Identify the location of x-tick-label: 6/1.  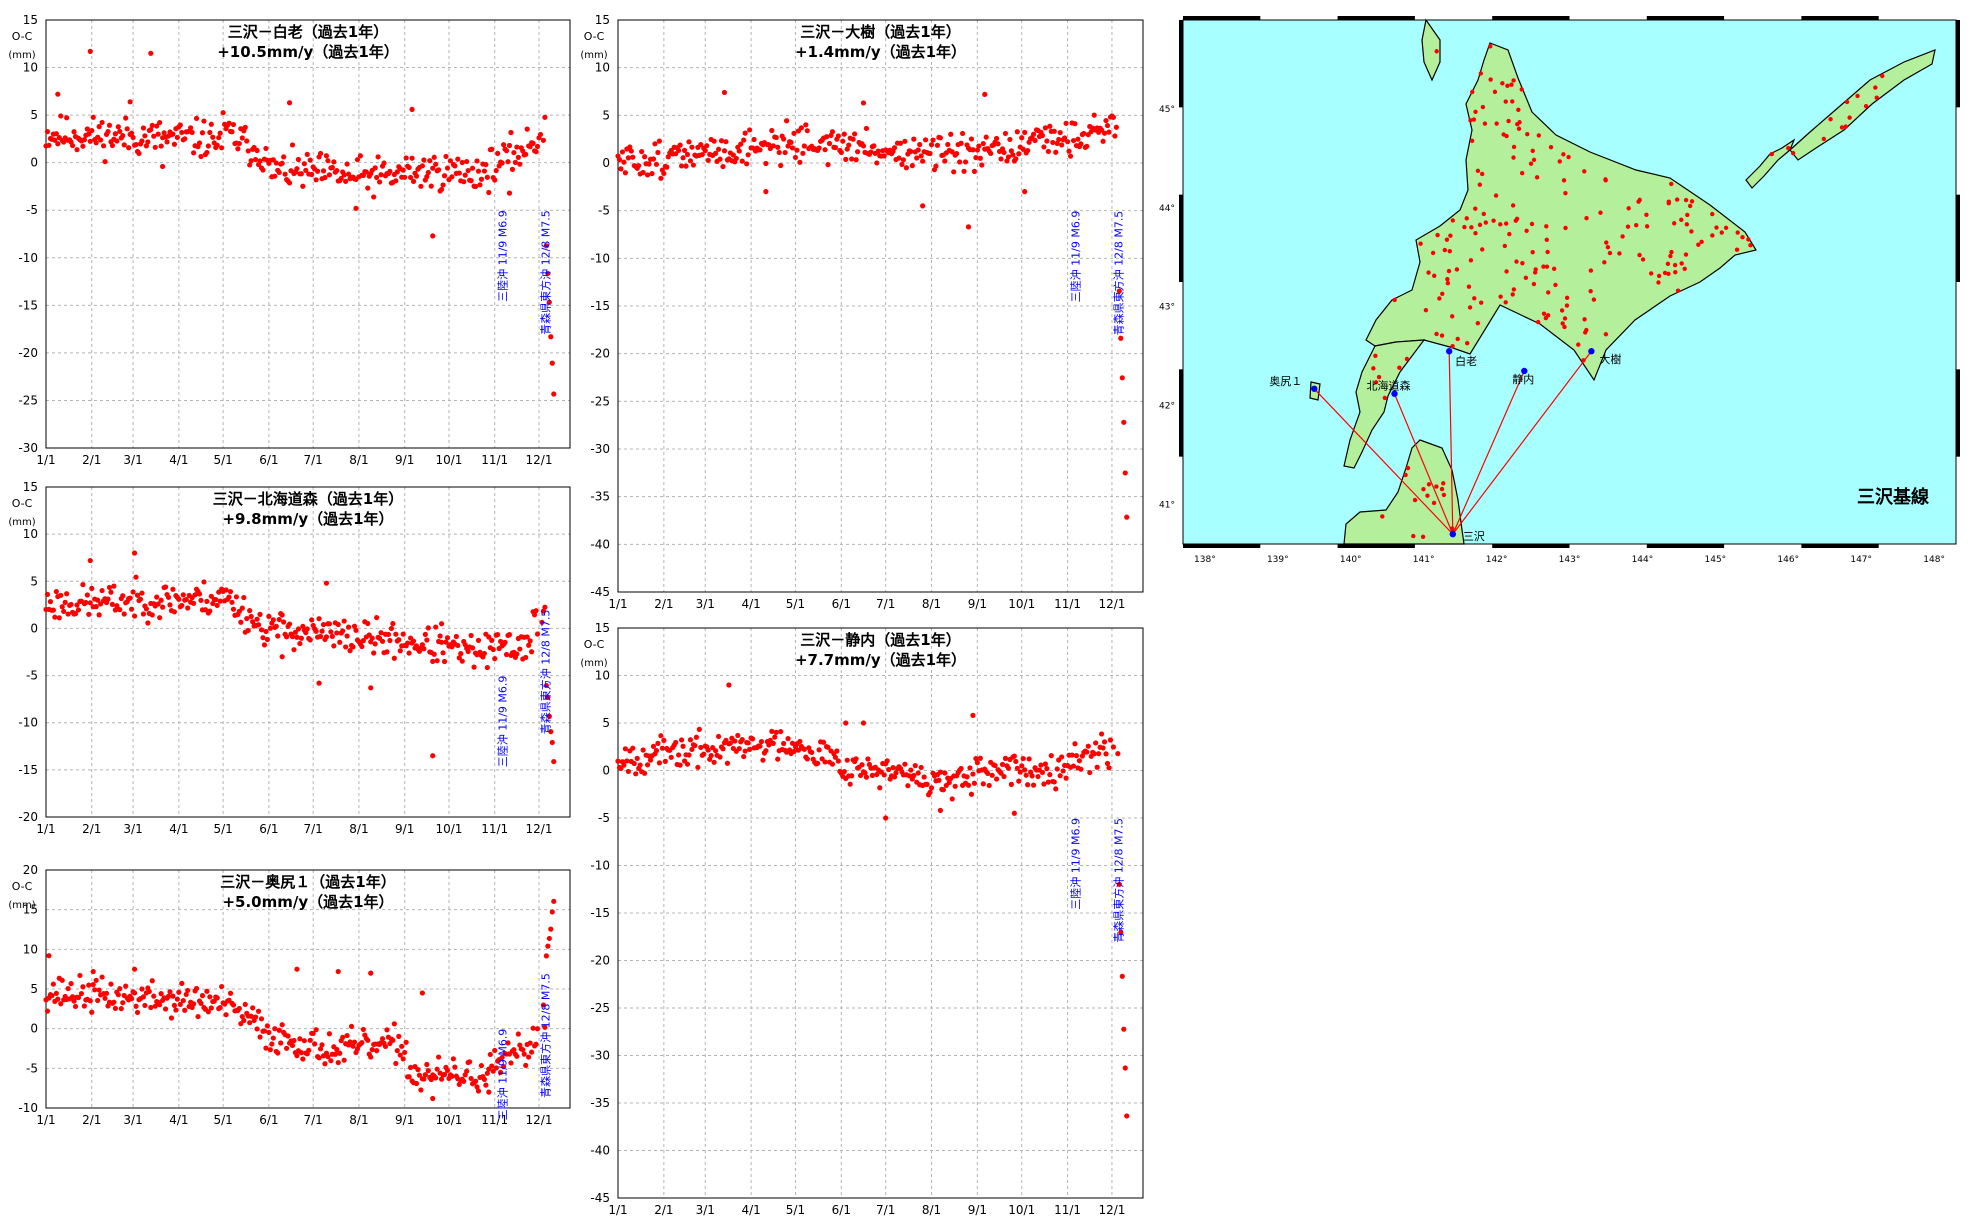
(841, 604).